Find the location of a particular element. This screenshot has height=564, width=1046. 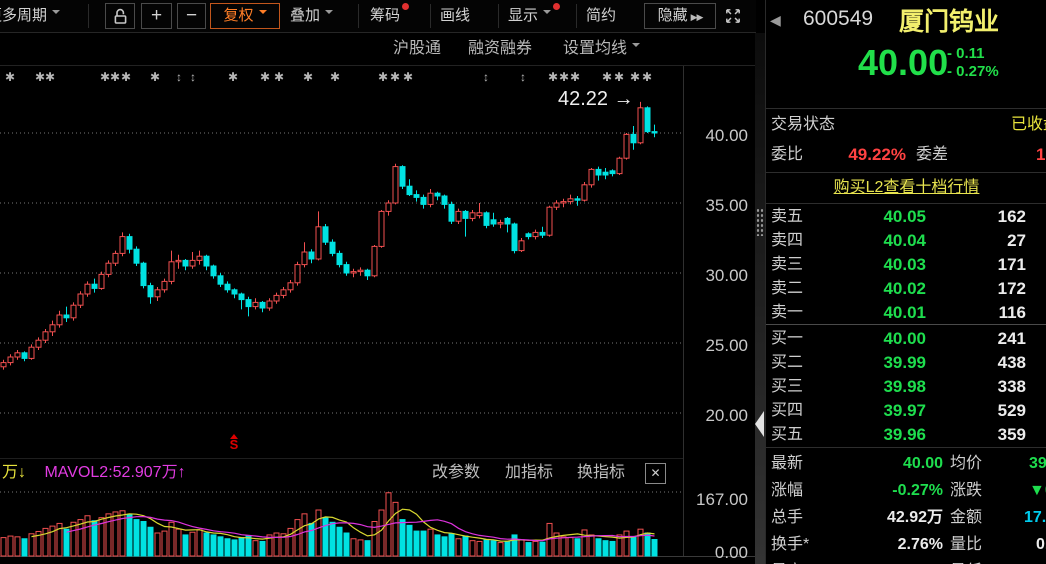

book-row: 卖四 40.04 27 is located at coordinates (906, 241).